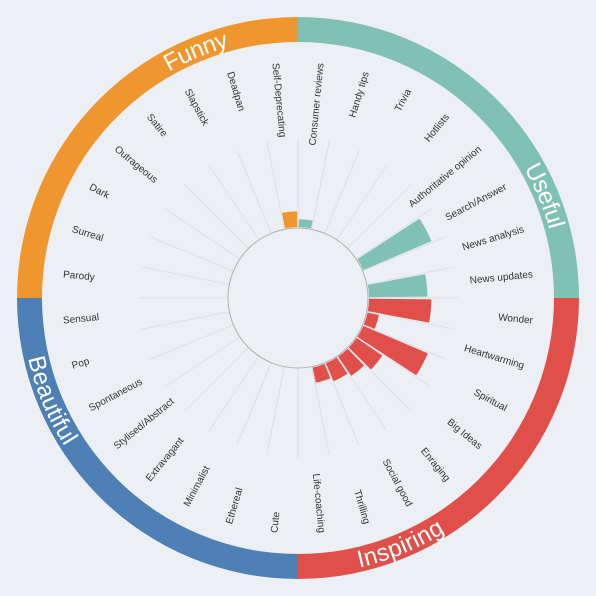  What do you see at coordinates (516, 319) in the screenshot?
I see `category-label-wonder: Wonder` at bounding box center [516, 319].